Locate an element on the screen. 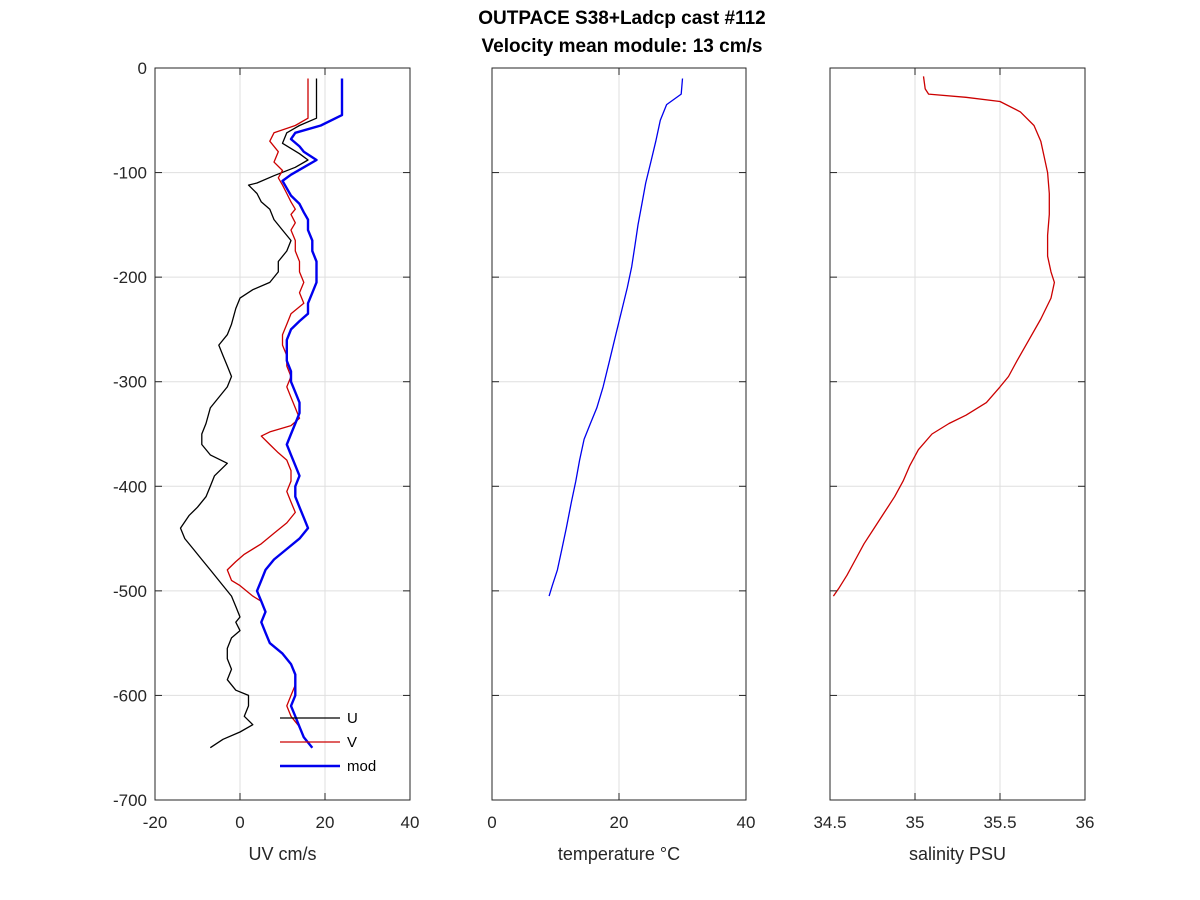 The height and width of the screenshot is (900, 1200). x-tick-label: 34.5 is located at coordinates (829, 822).